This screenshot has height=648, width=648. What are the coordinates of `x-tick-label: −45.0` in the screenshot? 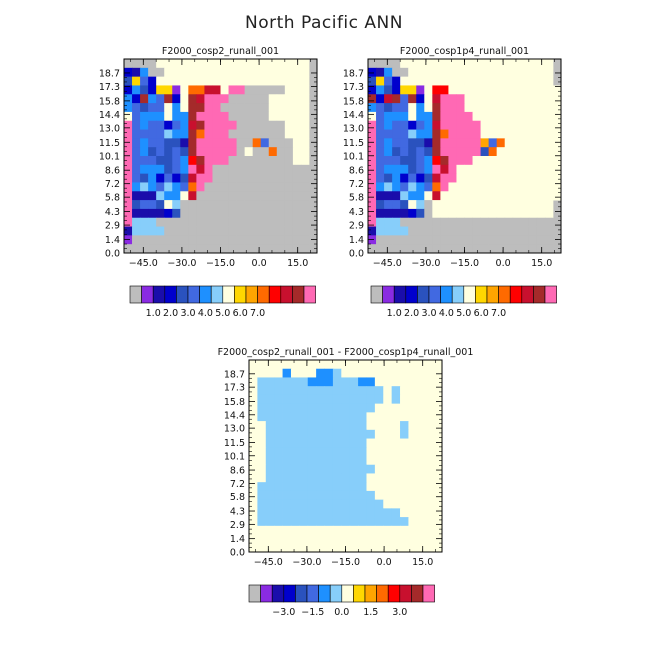 It's located at (387, 263).